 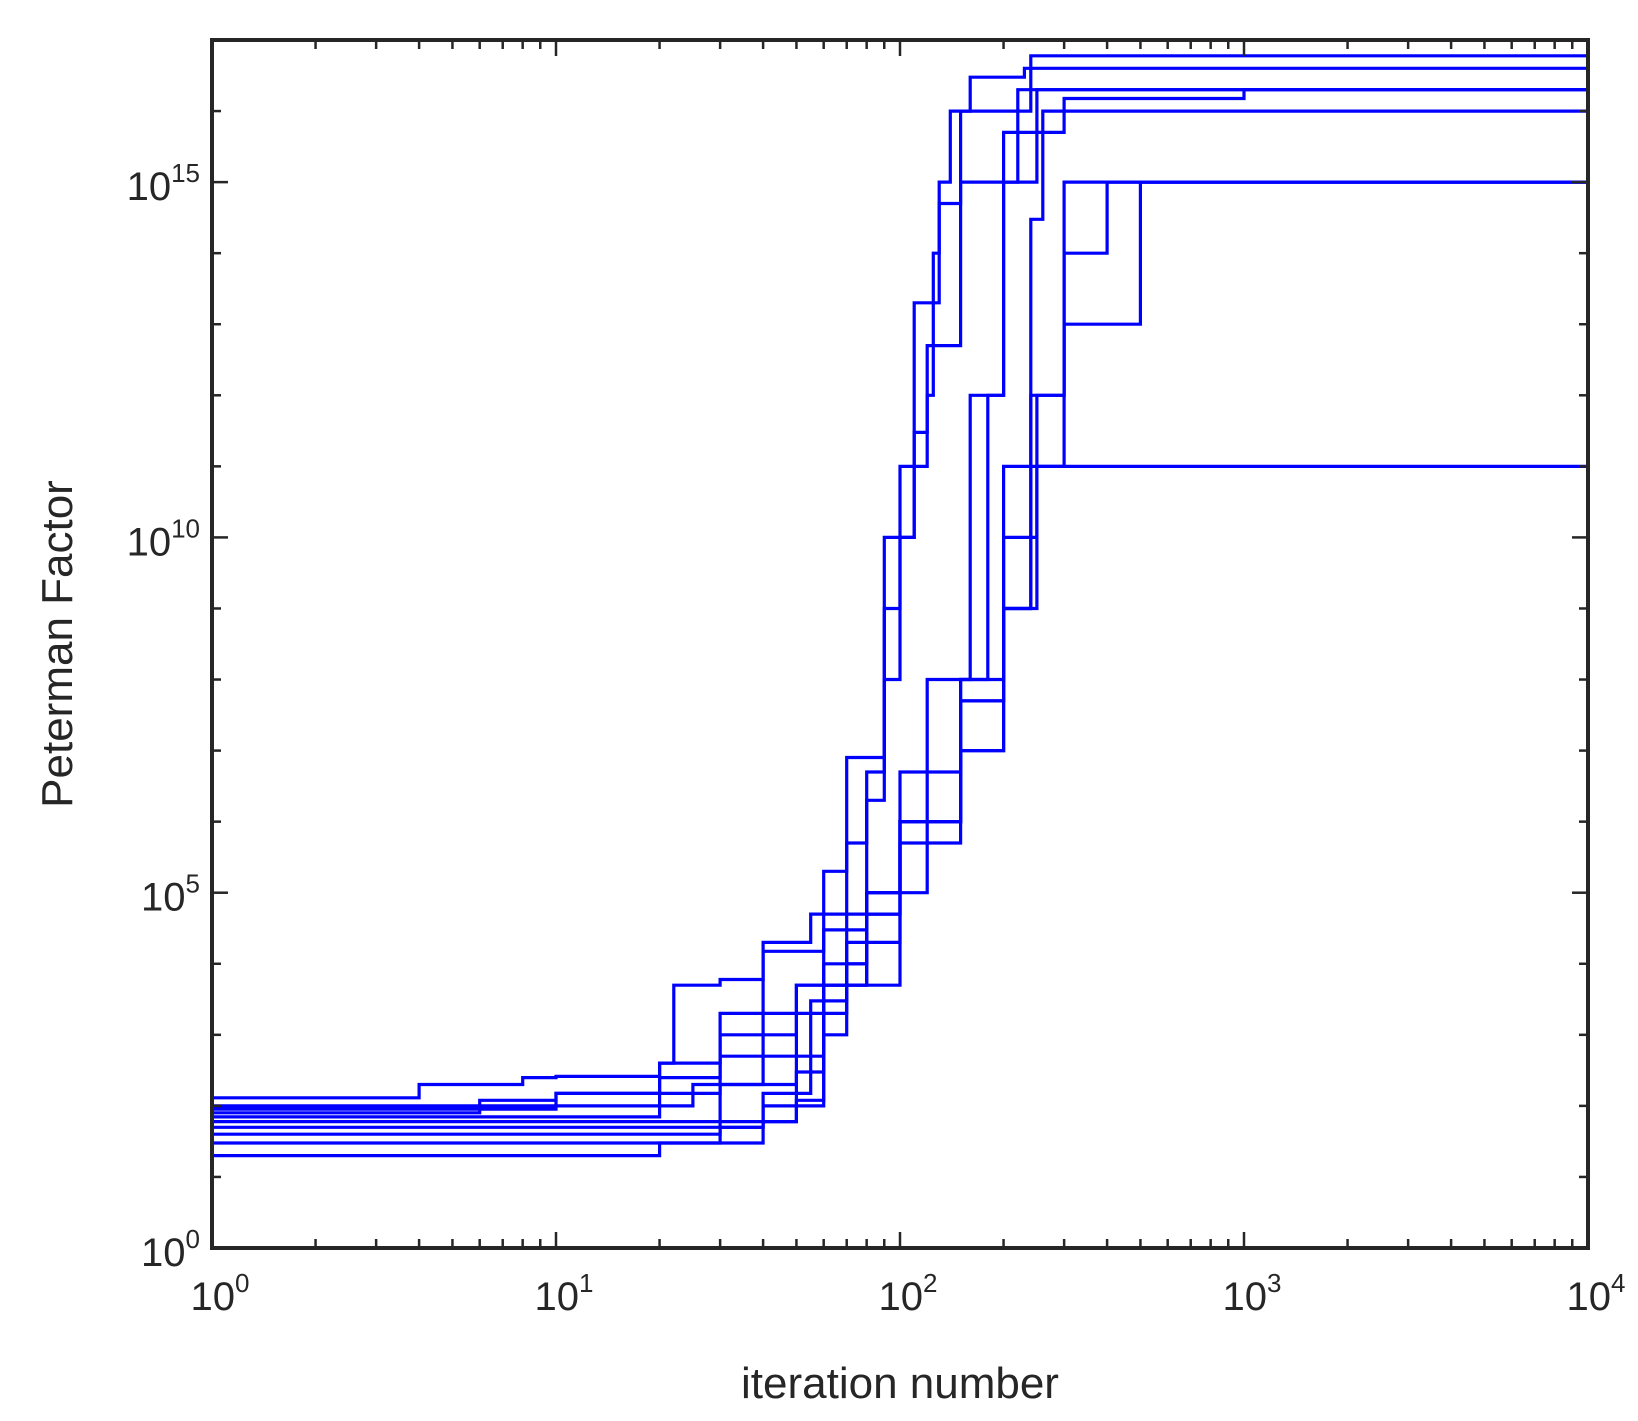 What do you see at coordinates (163, 538) in the screenshot?
I see `y-tick-label: 10¹⁰` at bounding box center [163, 538].